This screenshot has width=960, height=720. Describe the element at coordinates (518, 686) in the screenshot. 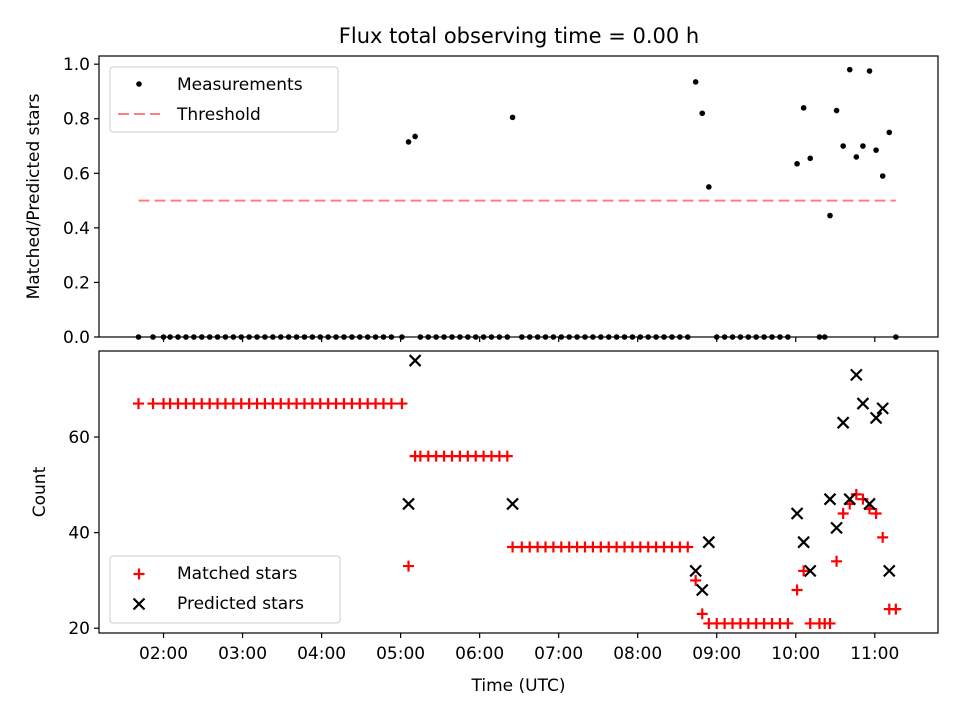

I see `x-axis-label: Time (UTC)` at that location.